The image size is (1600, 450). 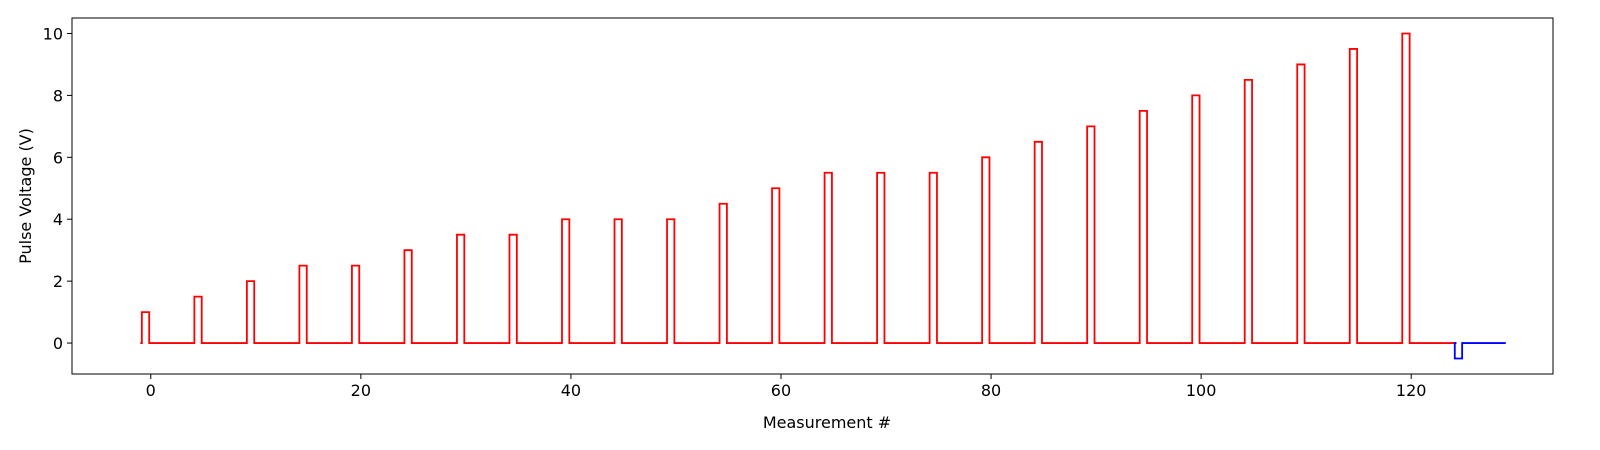 What do you see at coordinates (827, 422) in the screenshot?
I see `x-axis-label: Measurement #` at bounding box center [827, 422].